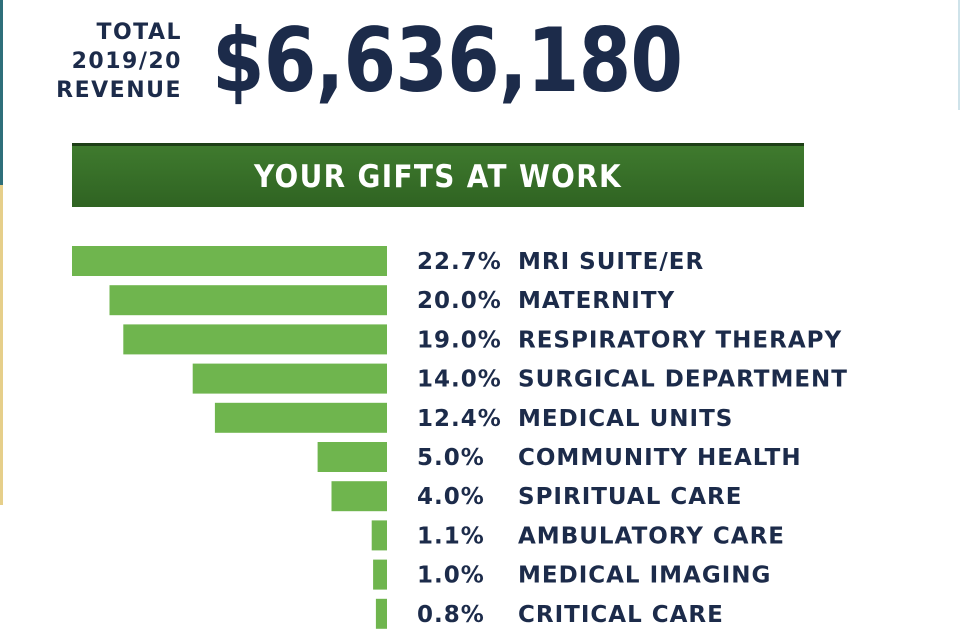 The height and width of the screenshot is (640, 960). I want to click on category-label-3: RESPIRATORY THERAPY, so click(680, 340).